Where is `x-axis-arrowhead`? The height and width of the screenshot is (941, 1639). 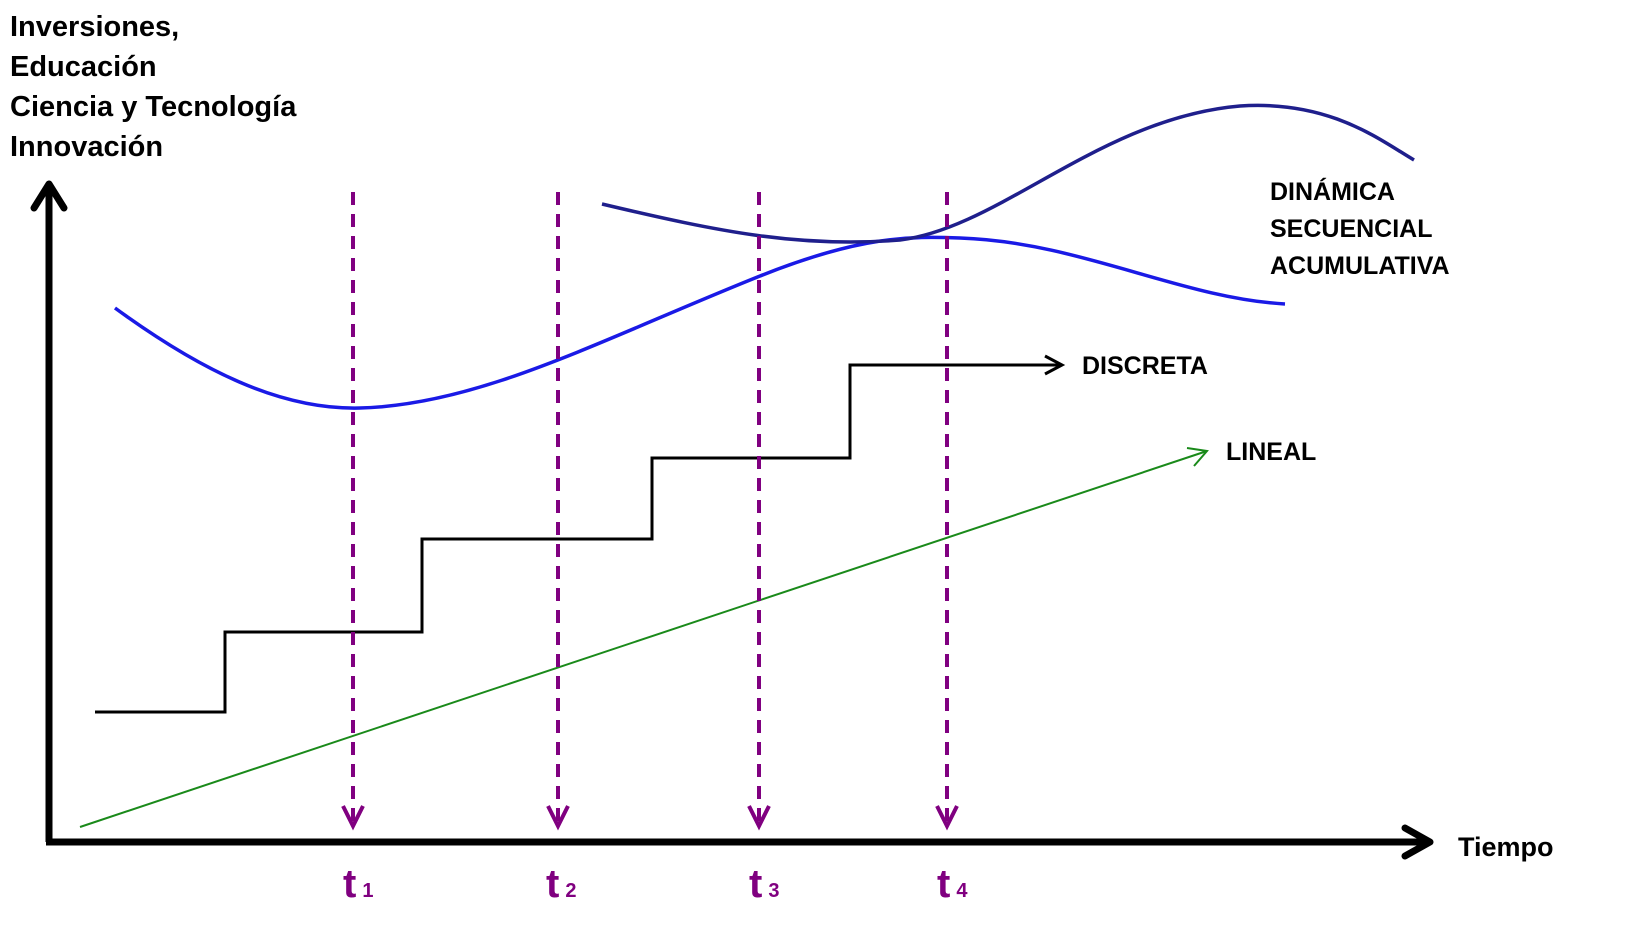
x-axis-arrowhead is located at coordinates (1417, 842).